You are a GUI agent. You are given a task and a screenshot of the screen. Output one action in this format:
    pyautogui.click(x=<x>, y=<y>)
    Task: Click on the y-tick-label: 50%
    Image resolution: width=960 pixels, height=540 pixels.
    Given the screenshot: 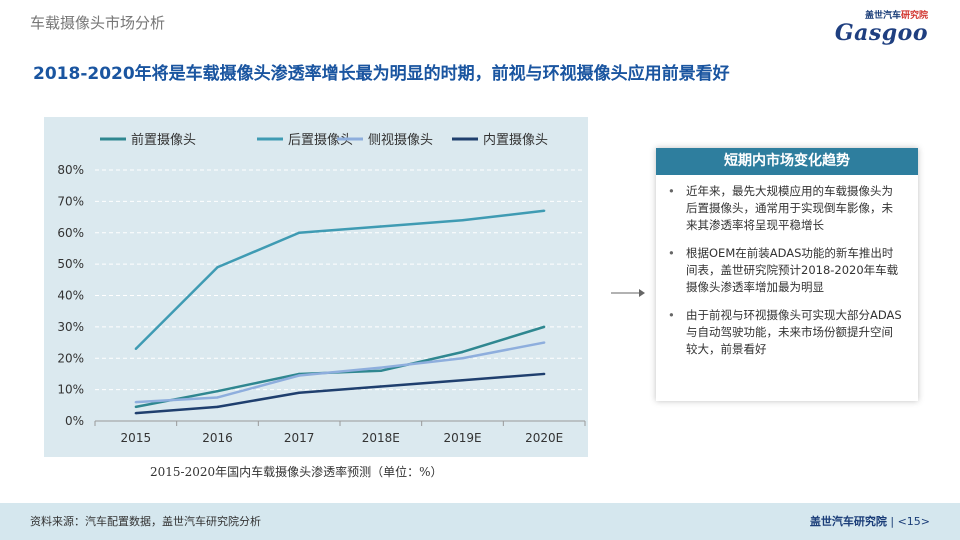 What is the action you would take?
    pyautogui.click(x=70, y=264)
    